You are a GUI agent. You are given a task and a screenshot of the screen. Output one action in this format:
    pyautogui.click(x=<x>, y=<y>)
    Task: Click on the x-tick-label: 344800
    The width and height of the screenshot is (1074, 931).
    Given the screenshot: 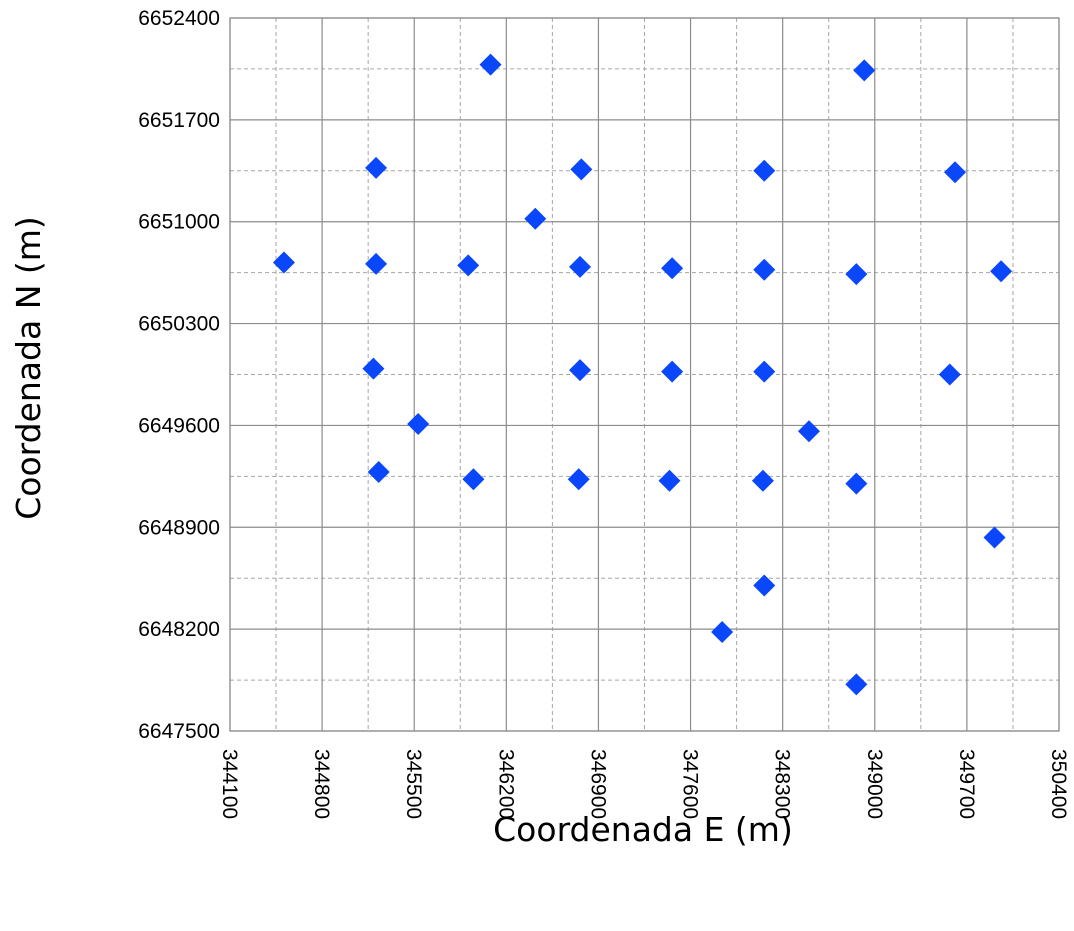 What is the action you would take?
    pyautogui.click(x=321, y=784)
    